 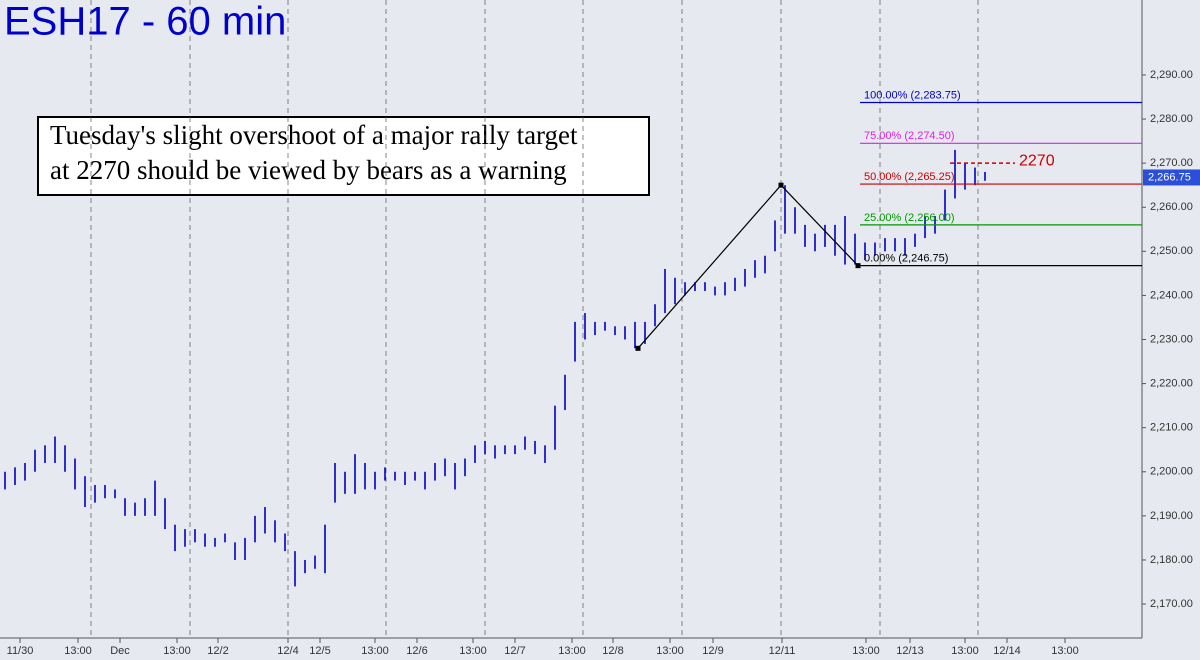 I want to click on y-tick-label: 2,250.00, so click(x=1171, y=251).